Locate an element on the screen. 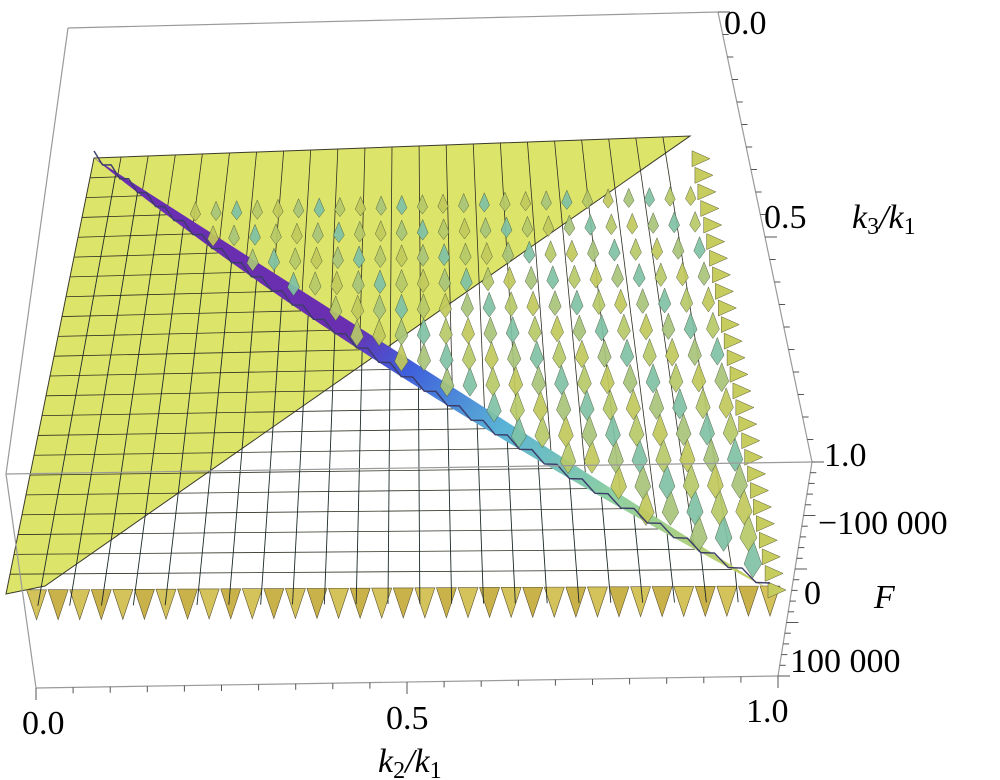 The image size is (1000, 780). x-tick-0: 0.0 is located at coordinates (43, 723).